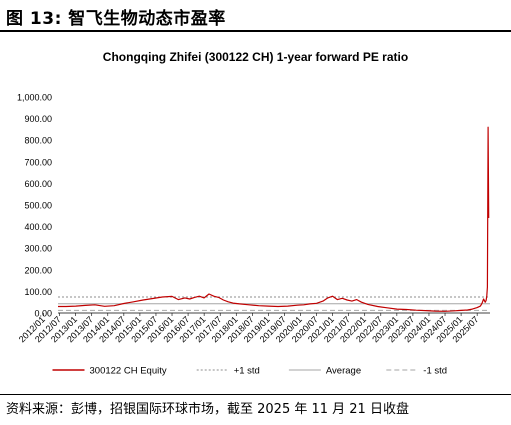  Describe the element at coordinates (38, 249) in the screenshot. I see `y-tick-label: 300.00` at that location.